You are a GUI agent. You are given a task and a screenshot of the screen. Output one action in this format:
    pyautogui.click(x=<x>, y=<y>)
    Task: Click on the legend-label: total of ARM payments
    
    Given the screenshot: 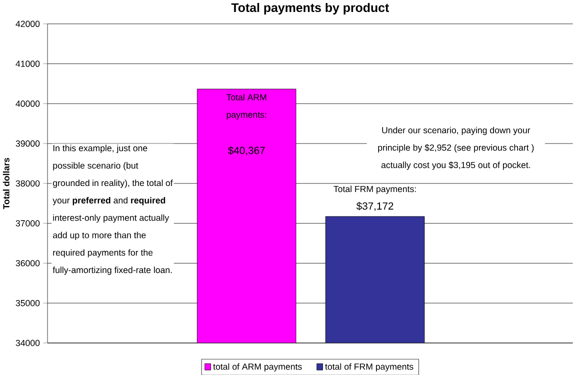 What is the action you would take?
    pyautogui.click(x=257, y=367)
    